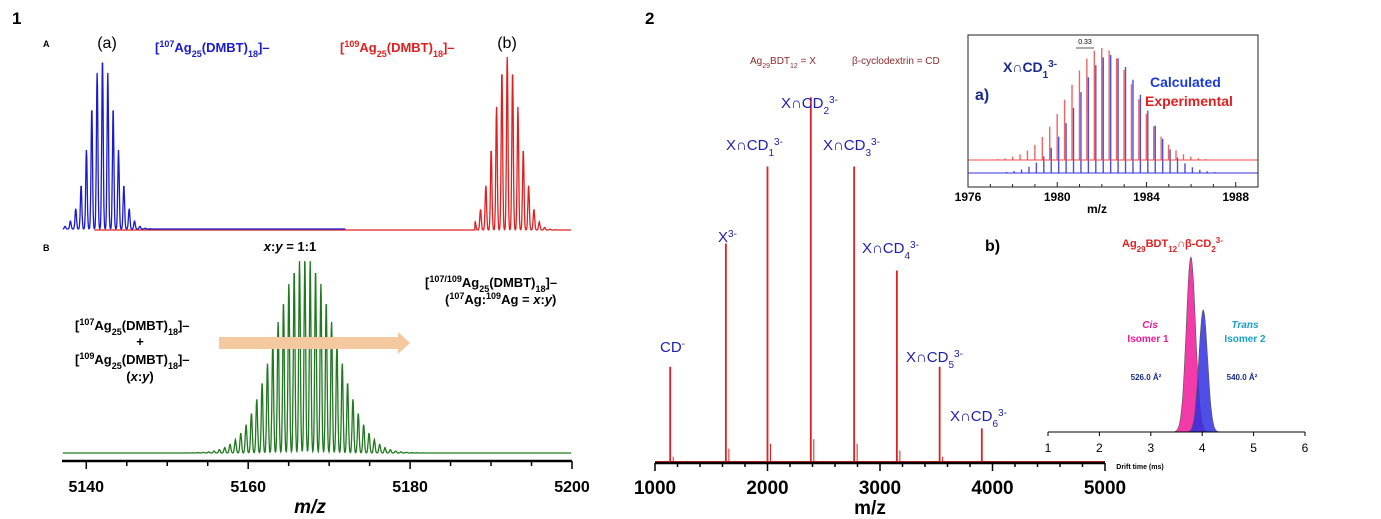 The image size is (1381, 519). What do you see at coordinates (86, 487) in the screenshot?
I see `tick-label: 5140` at bounding box center [86, 487].